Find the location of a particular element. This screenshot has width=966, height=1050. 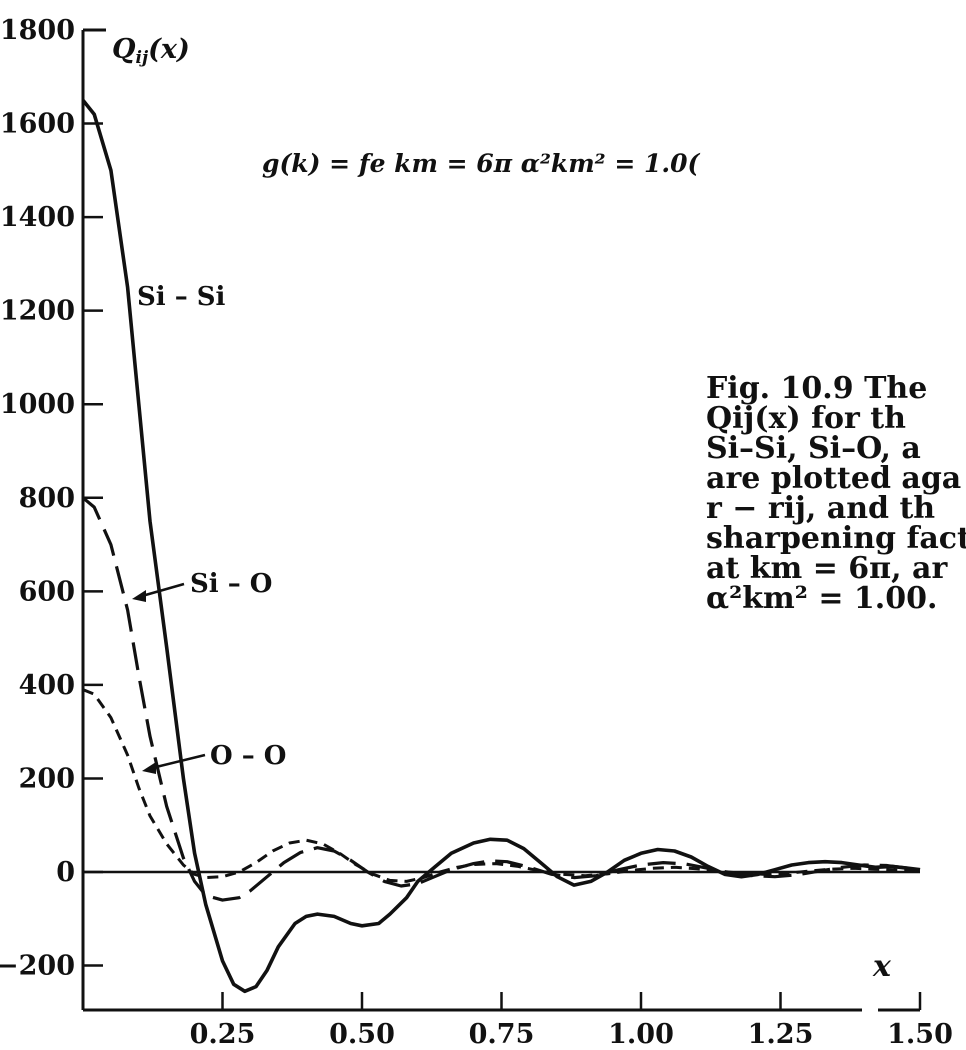

pointer-head-o-o is located at coordinates (149, 768).